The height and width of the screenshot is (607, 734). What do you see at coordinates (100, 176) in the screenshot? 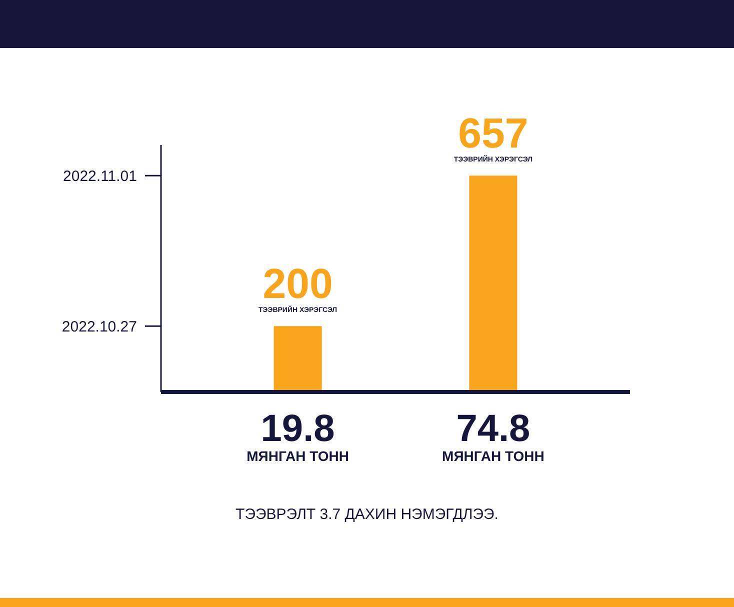
I see `ref-line-label: 2022.11.01` at bounding box center [100, 176].